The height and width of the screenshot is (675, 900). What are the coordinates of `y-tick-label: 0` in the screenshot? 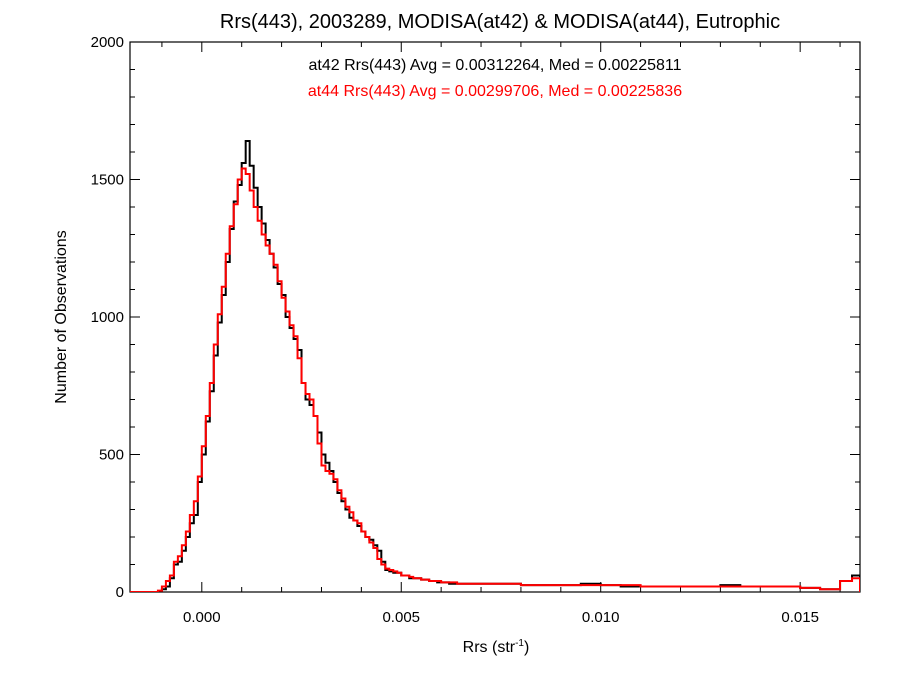 It's located at (120, 592).